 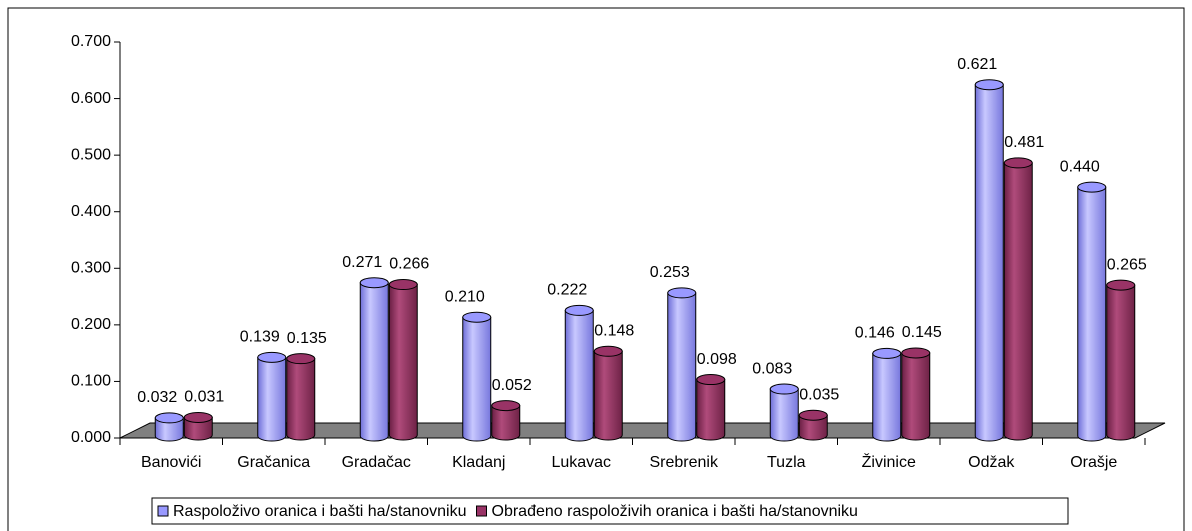 What do you see at coordinates (1080, 166) in the screenshot?
I see `value-label: 0.440` at bounding box center [1080, 166].